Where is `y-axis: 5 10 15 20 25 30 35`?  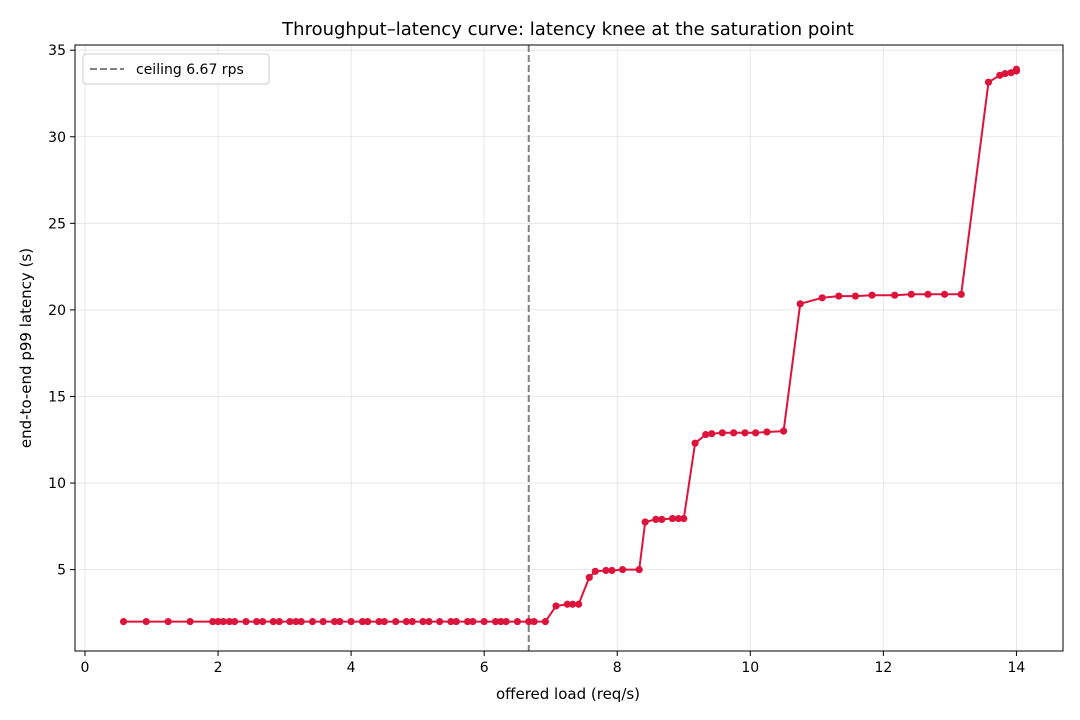 y-axis: 5 10 15 20 25 30 35 is located at coordinates (61, 311).